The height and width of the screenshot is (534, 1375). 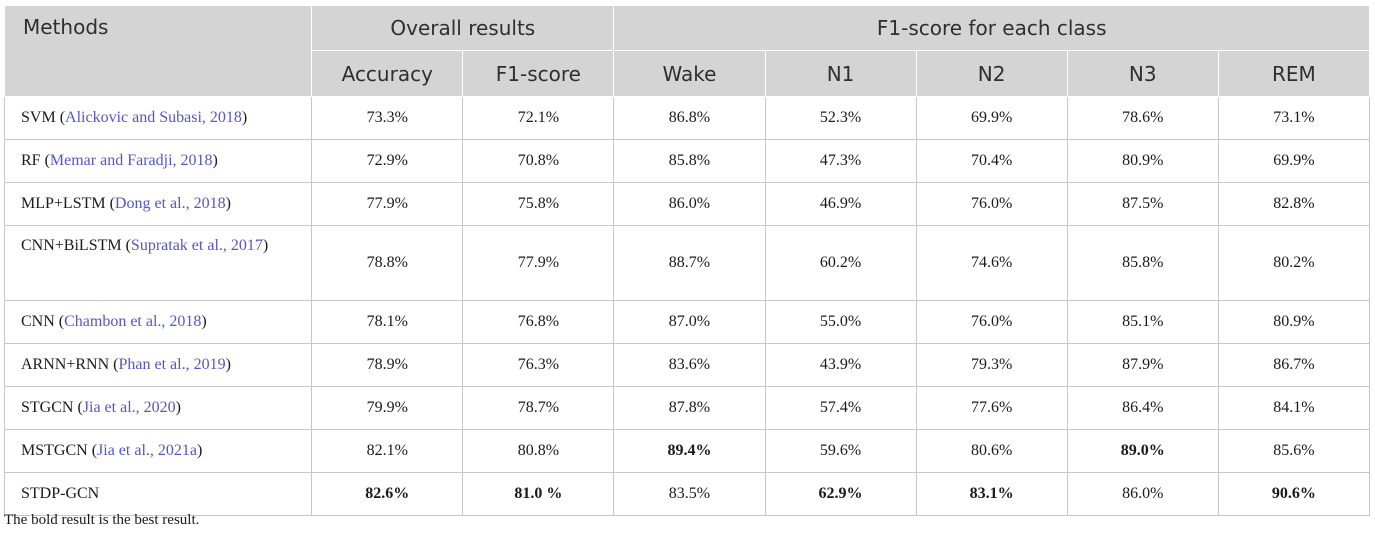 I want to click on method-name: CNN+BiLSTM, so click(x=71, y=245).